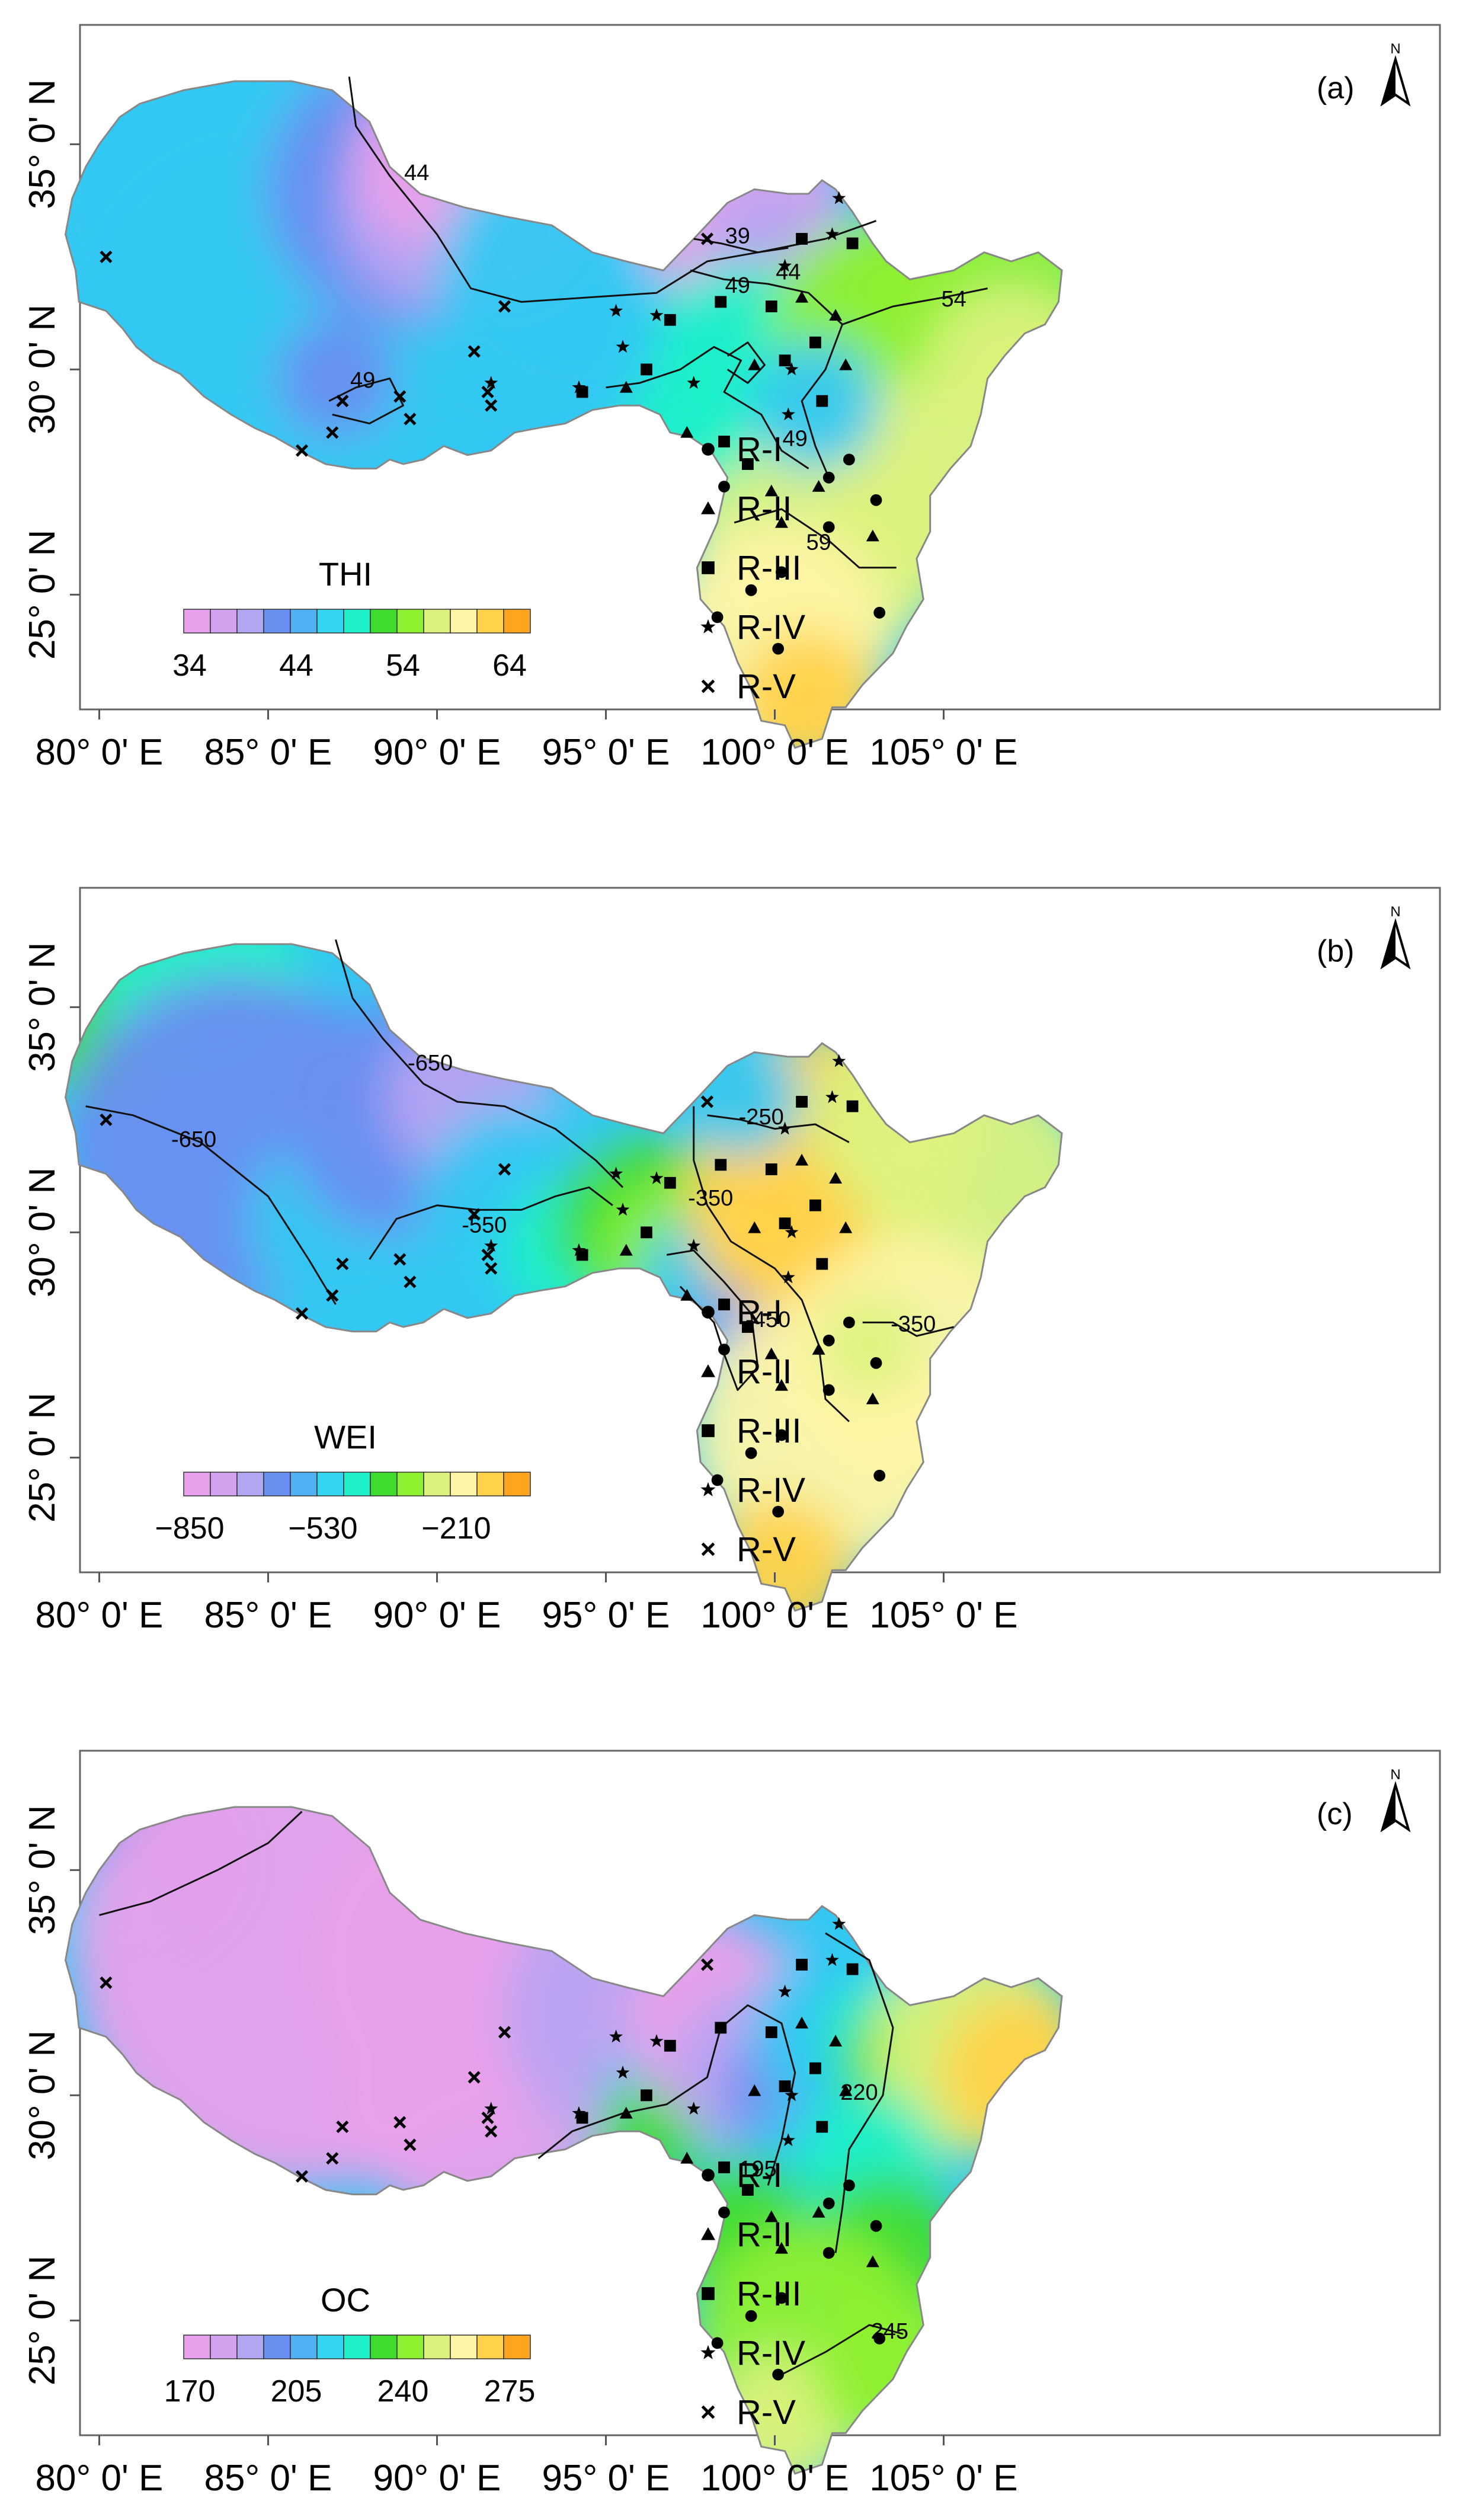  What do you see at coordinates (737, 286) in the screenshot?
I see `contour-label: 49` at bounding box center [737, 286].